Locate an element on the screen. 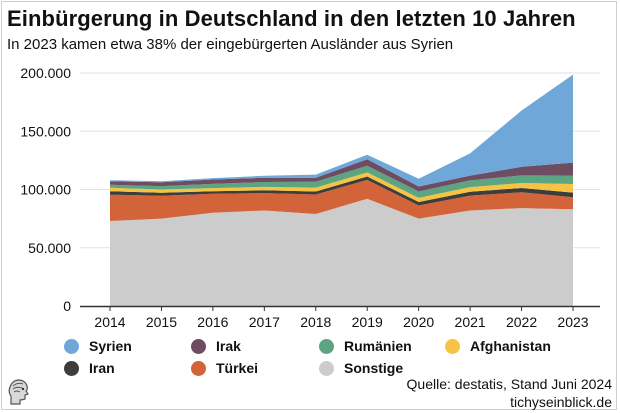 This screenshot has height=413, width=620. area-irak is located at coordinates (341, 175).